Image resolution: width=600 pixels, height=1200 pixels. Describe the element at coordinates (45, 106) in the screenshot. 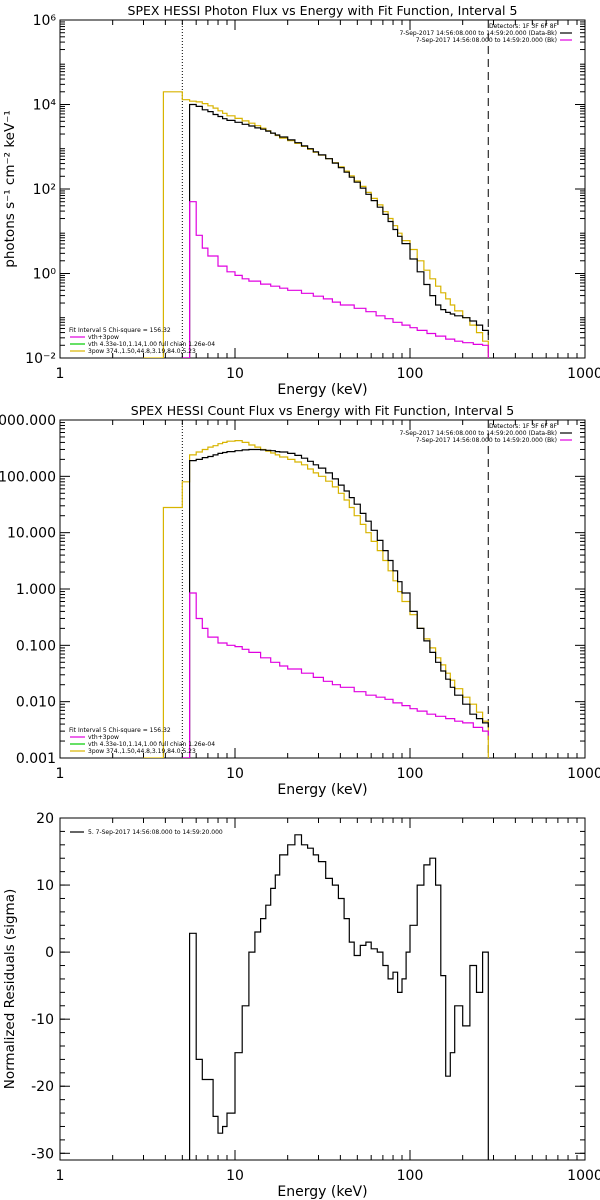

I see `y-tick-label: 10⁴` at that location.